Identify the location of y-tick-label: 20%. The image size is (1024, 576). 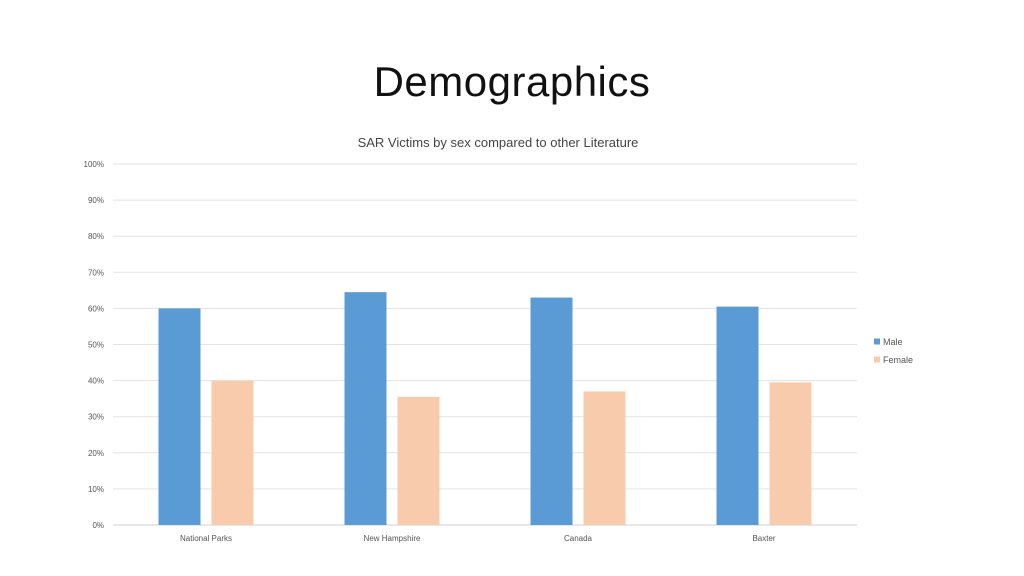
(96, 453).